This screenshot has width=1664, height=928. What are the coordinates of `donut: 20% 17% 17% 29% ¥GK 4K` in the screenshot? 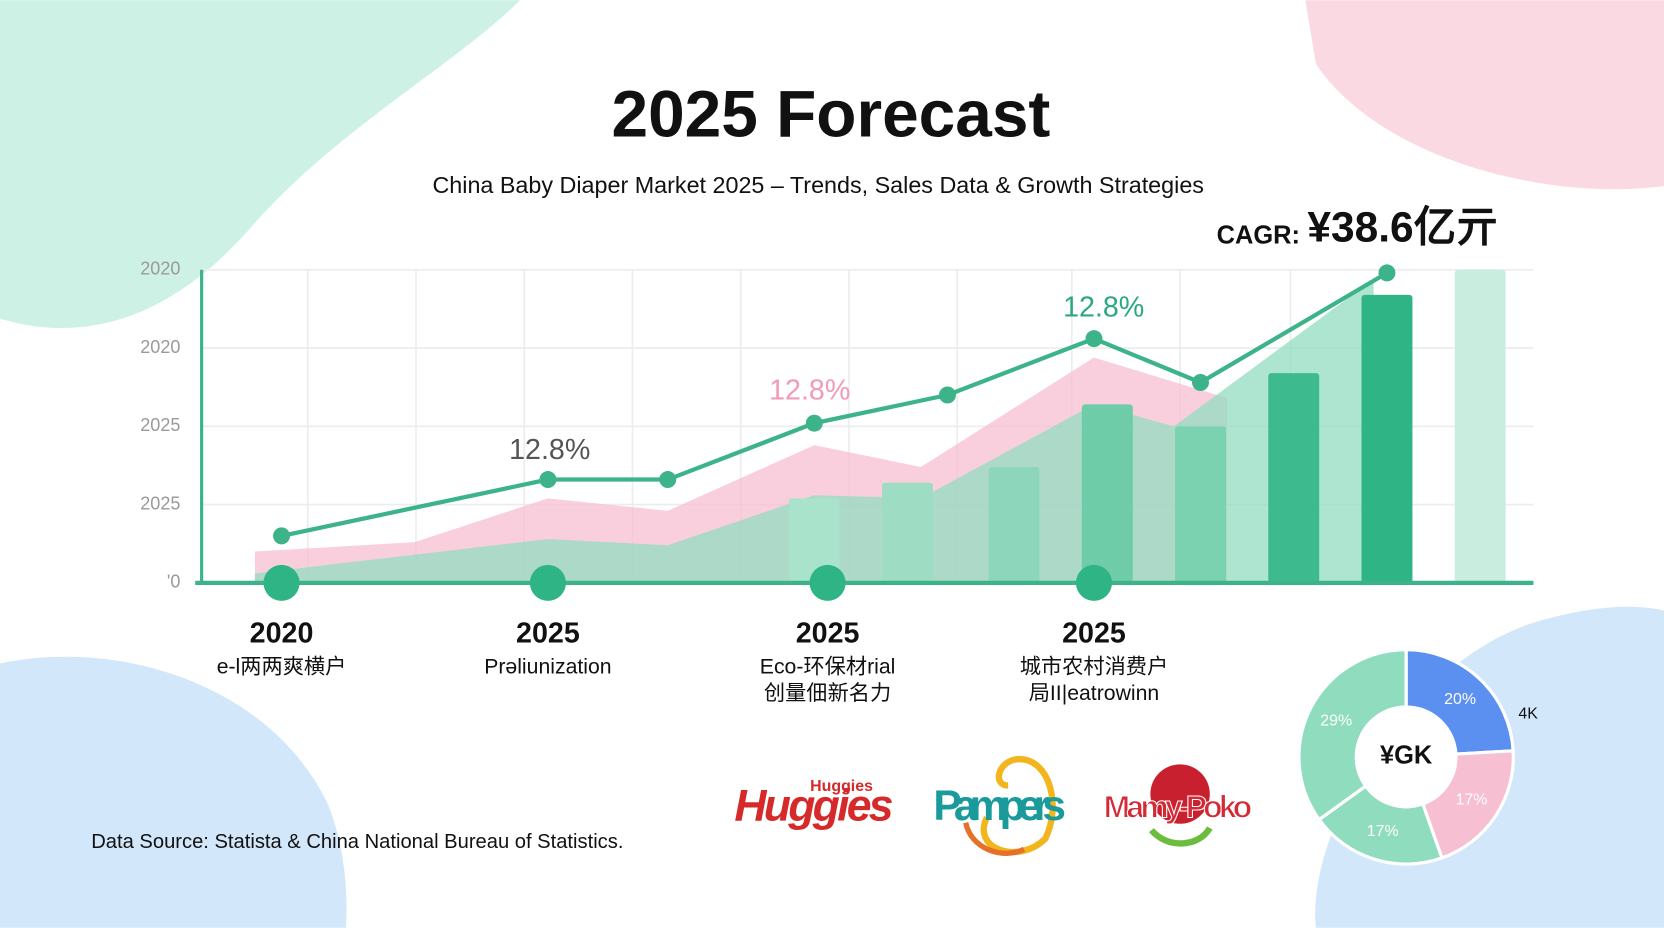 It's located at (1417, 757).